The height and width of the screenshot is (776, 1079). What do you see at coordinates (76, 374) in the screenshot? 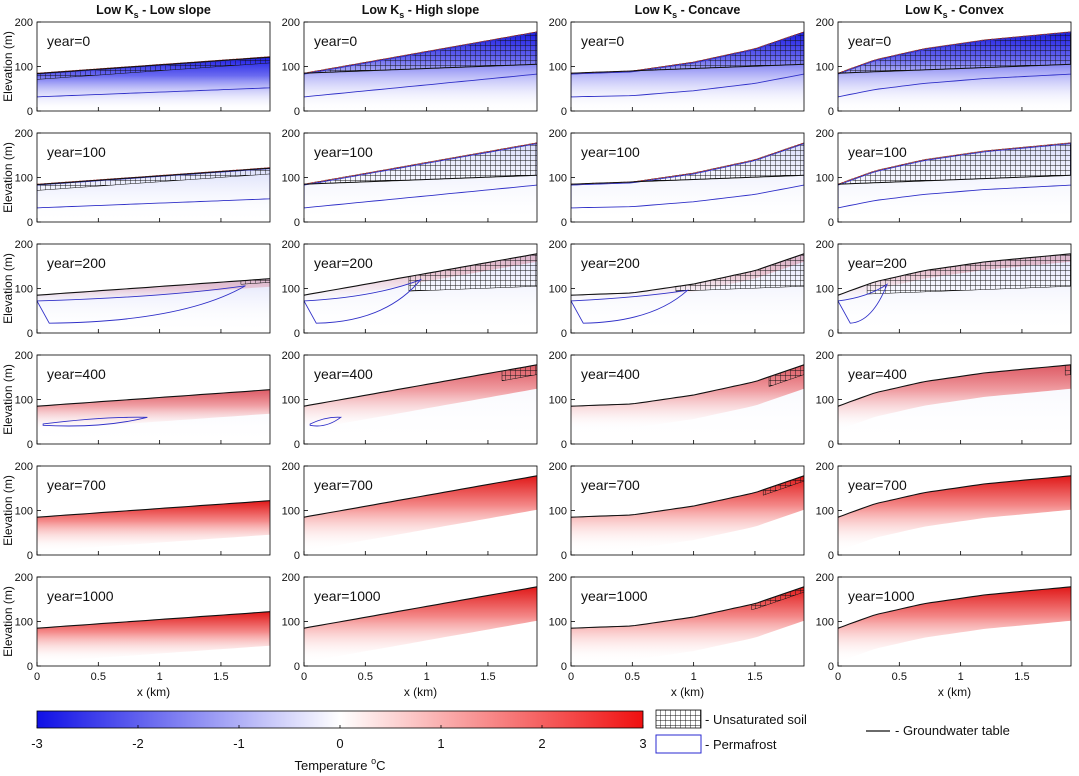
I see `year-label: year=400` at bounding box center [76, 374].